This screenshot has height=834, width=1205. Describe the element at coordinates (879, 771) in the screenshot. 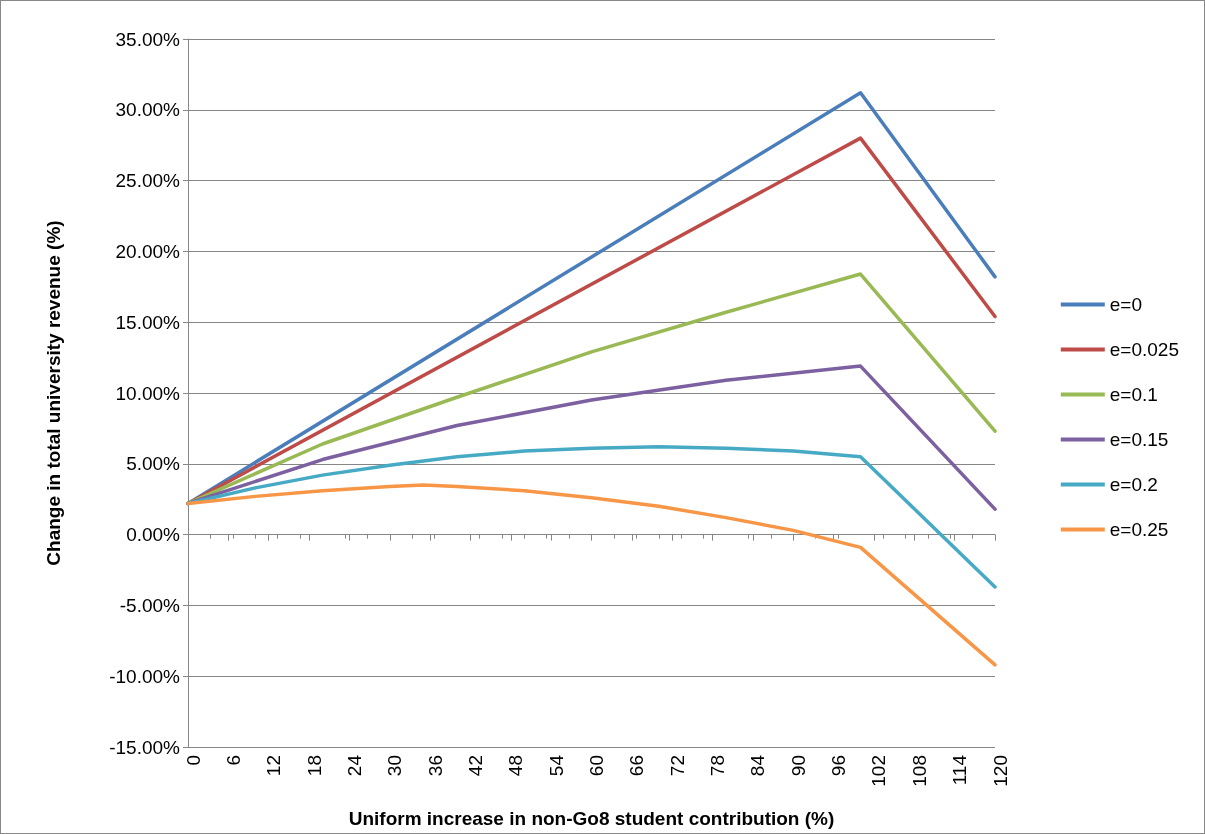

I see `x-tick-label: 102` at that location.